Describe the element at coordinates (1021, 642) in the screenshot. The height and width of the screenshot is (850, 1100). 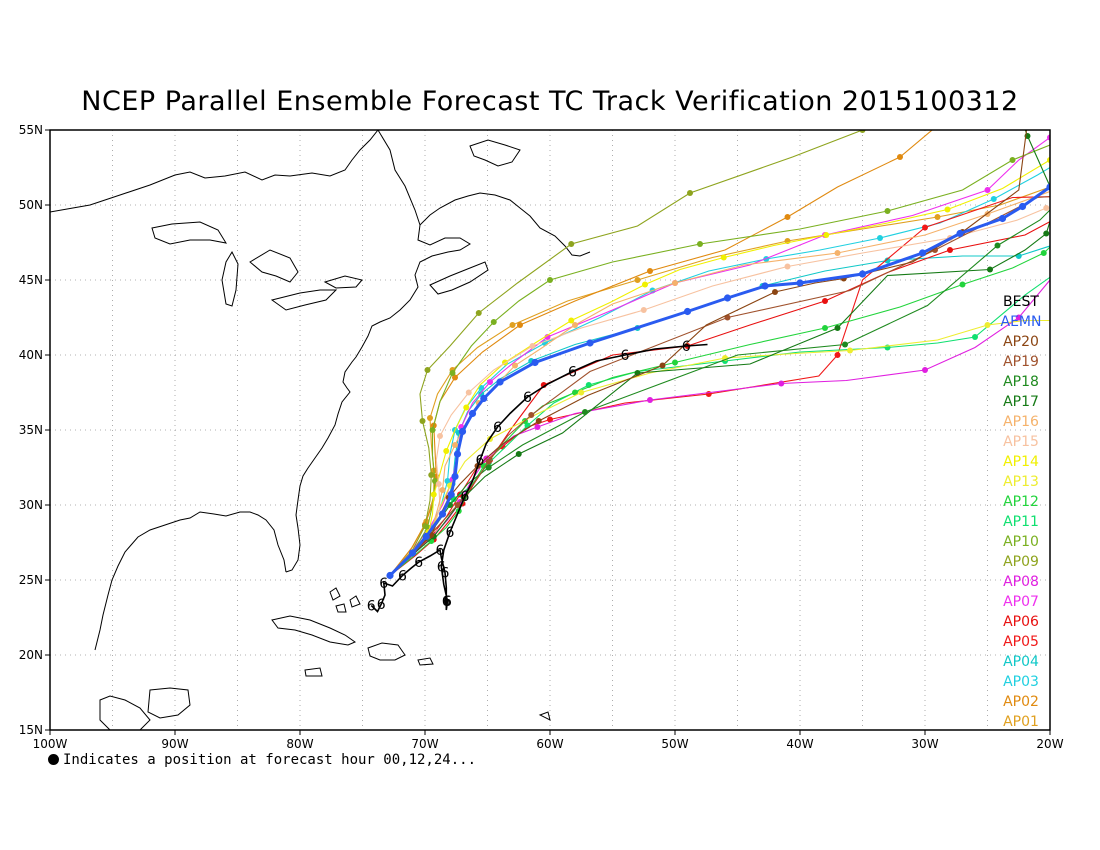
I see `legend-entry-ap05: AP05` at that location.